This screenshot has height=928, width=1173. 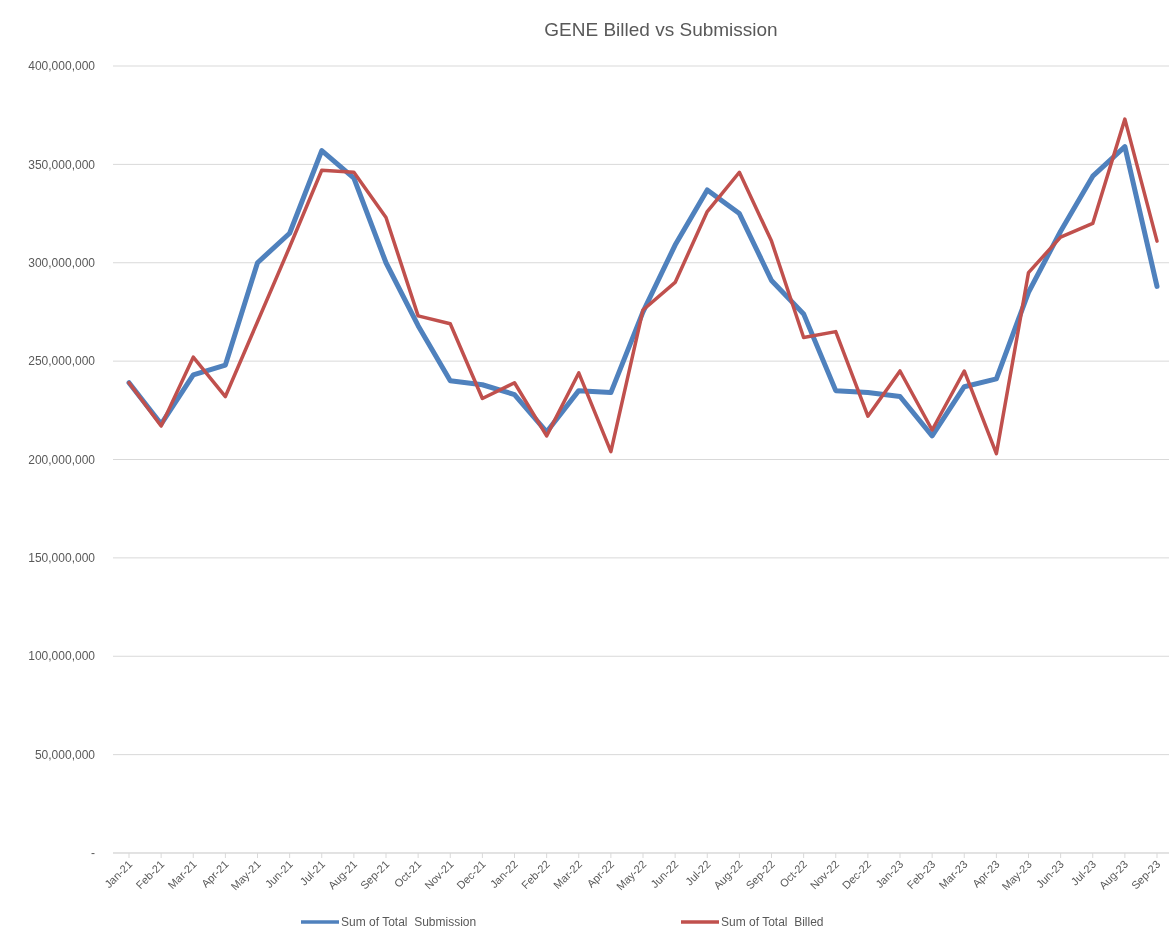 What do you see at coordinates (661, 29) in the screenshot?
I see `chart-title: GENE Billed vs Submission` at bounding box center [661, 29].